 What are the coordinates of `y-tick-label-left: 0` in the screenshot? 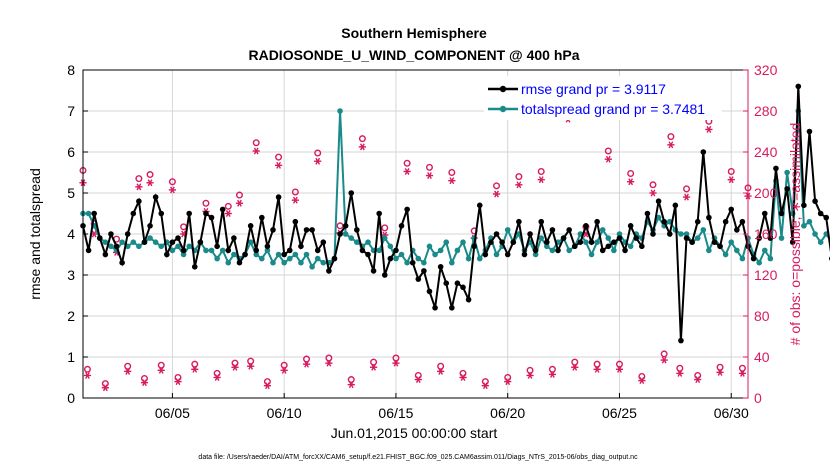 It's located at (71, 398).